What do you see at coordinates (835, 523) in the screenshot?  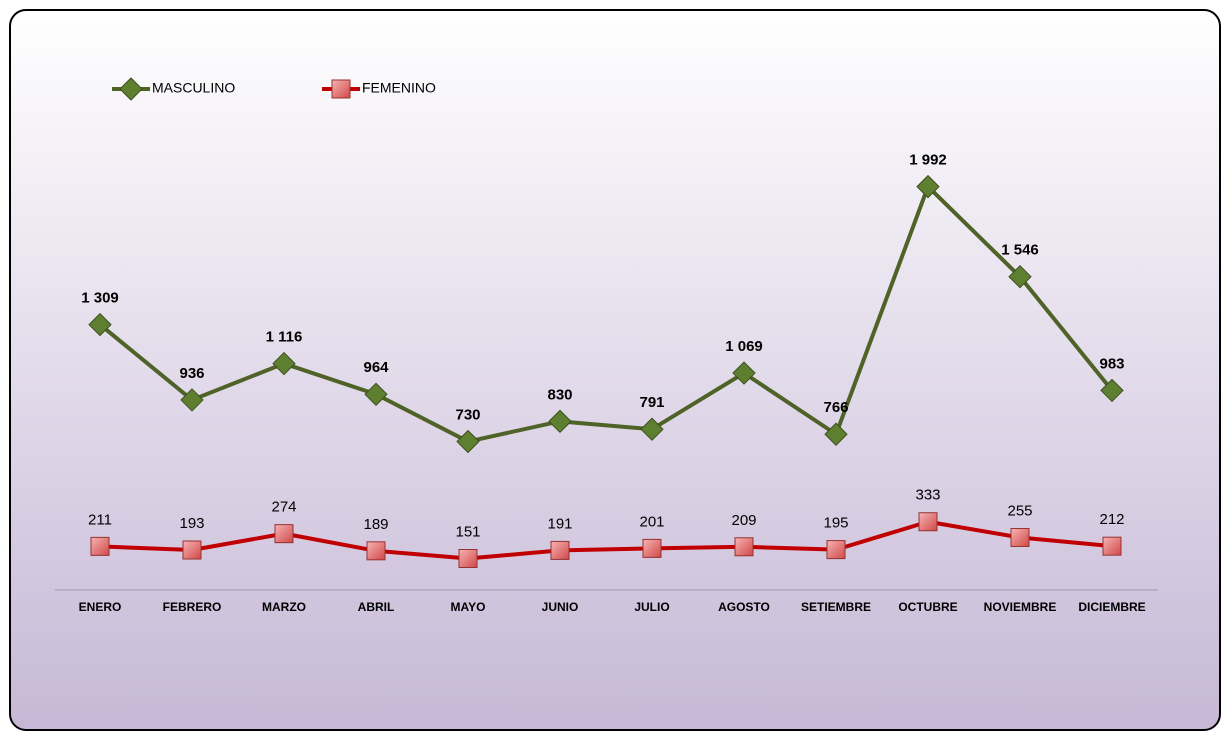 I see `data-label: 195` at bounding box center [835, 523].